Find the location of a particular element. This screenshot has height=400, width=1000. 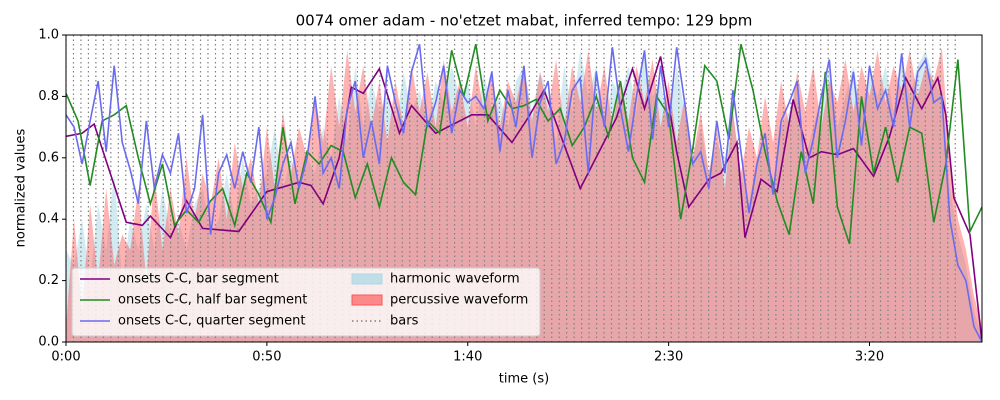

x-tick-label: 2:30 is located at coordinates (668, 357).